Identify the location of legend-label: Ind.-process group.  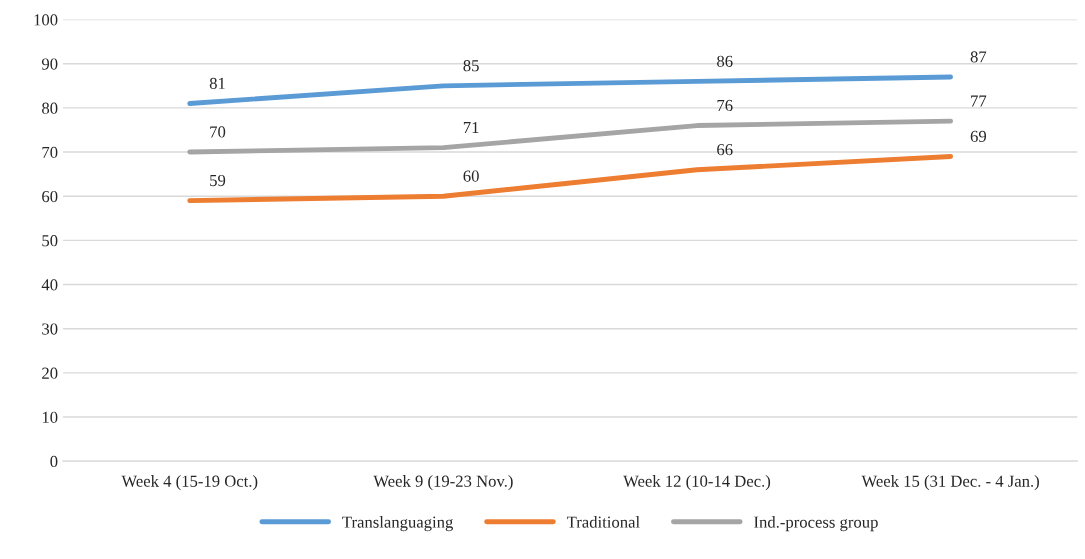
(816, 524).